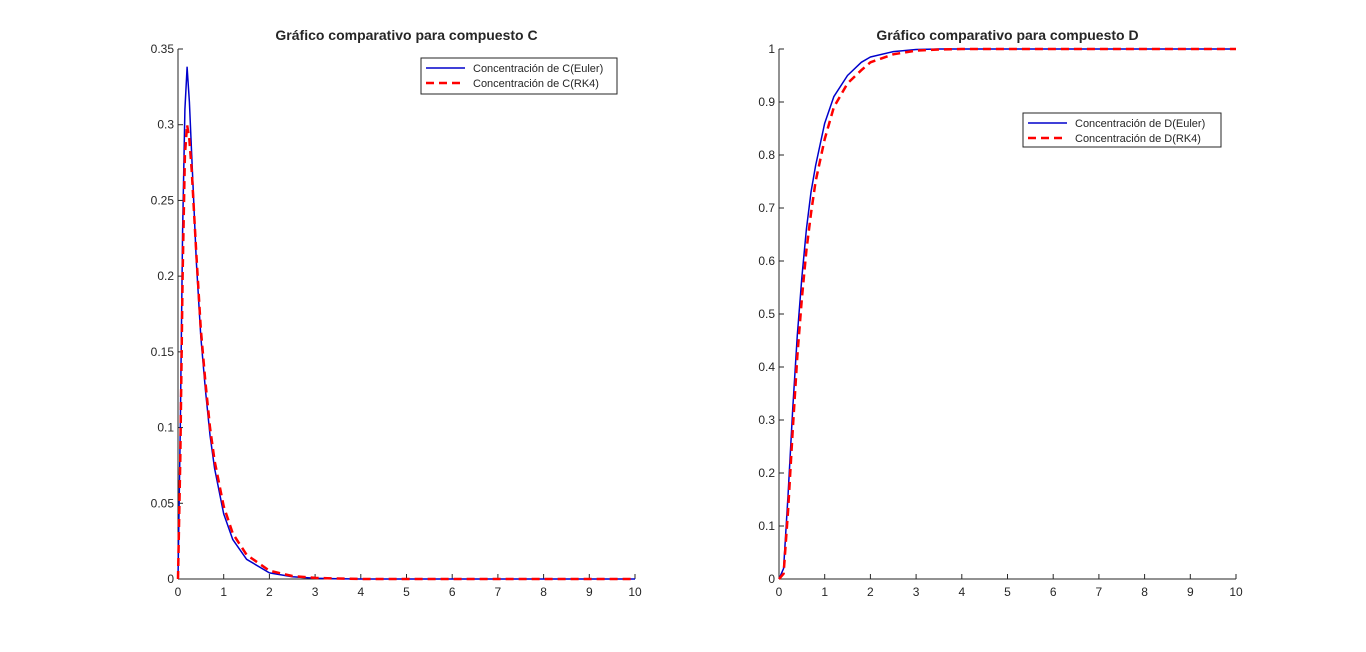 The width and height of the screenshot is (1366, 652). Describe the element at coordinates (538, 69) in the screenshot. I see `legend-label: Concentración de C(Euler)` at that location.